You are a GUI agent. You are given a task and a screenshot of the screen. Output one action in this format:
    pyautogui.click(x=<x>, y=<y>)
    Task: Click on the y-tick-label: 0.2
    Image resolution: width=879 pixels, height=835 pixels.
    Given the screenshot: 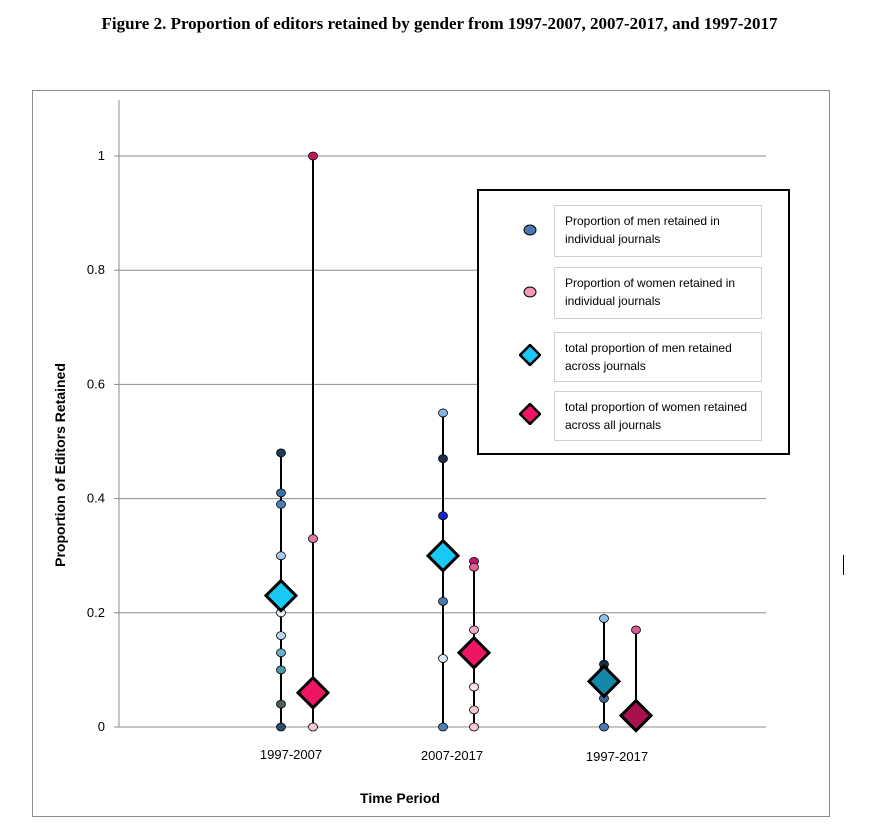 What is the action you would take?
    pyautogui.click(x=96, y=612)
    